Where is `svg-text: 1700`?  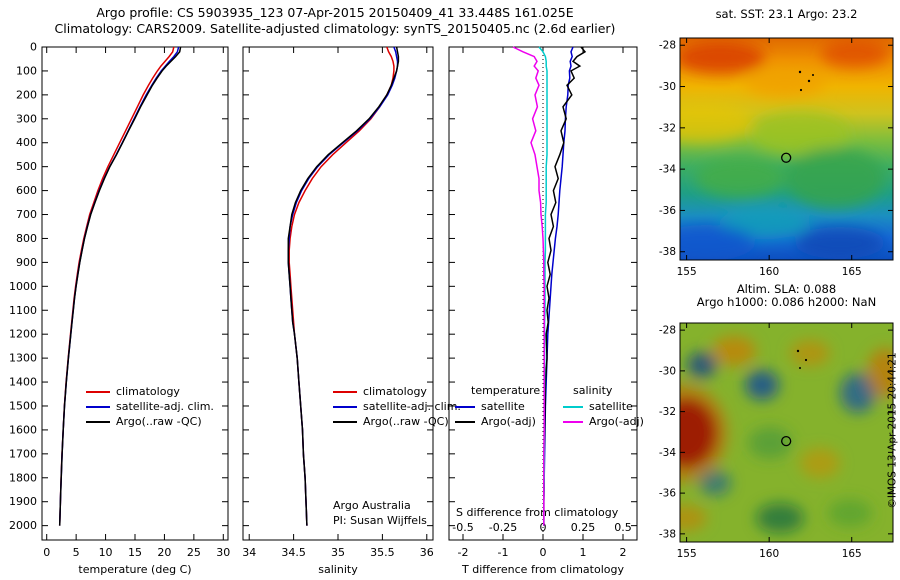 svg-text: 1700 is located at coordinates (23, 453).